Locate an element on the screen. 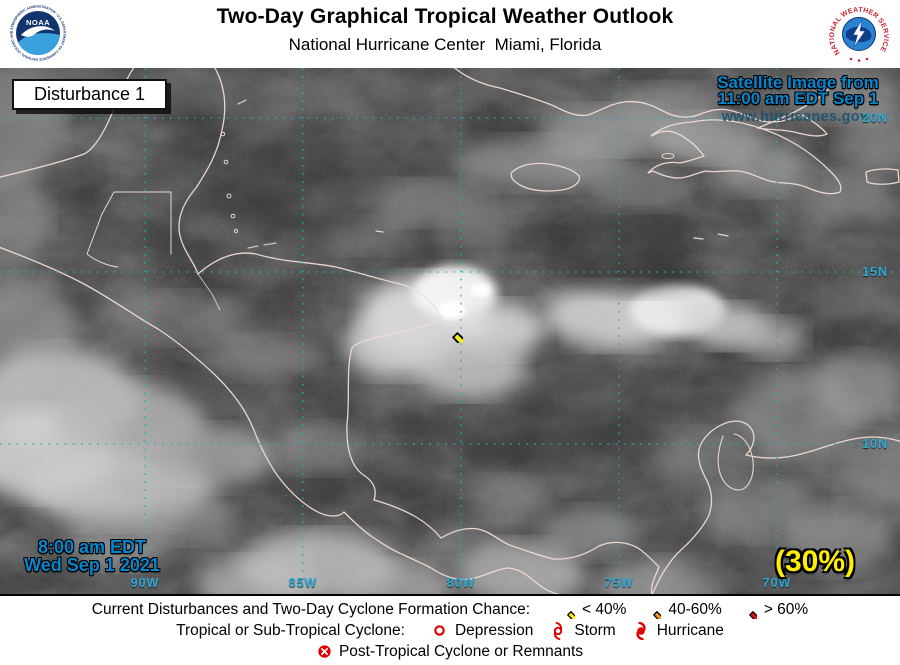  legend-item-hurricane: Hurricane is located at coordinates (678, 630).